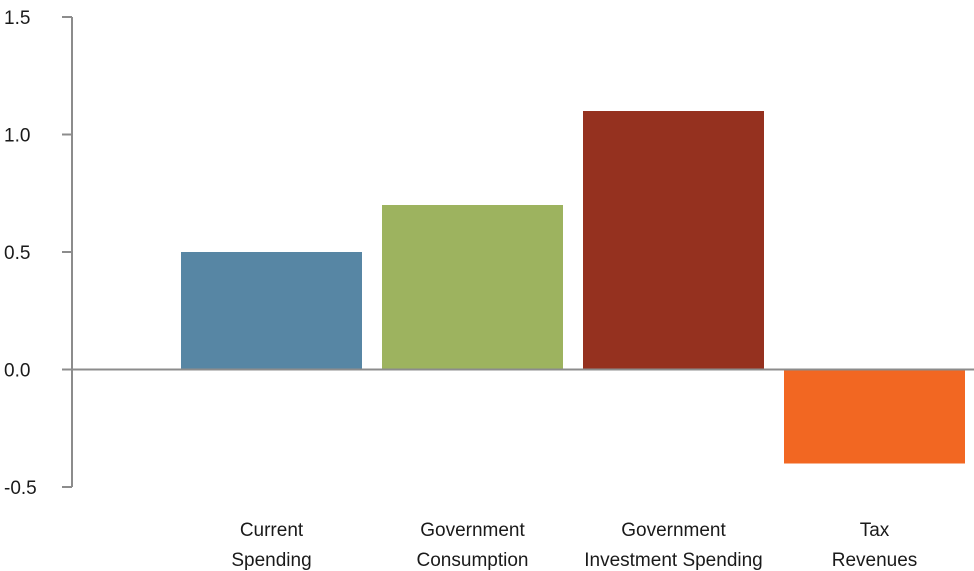  I want to click on category-label: Current, so click(272, 530).